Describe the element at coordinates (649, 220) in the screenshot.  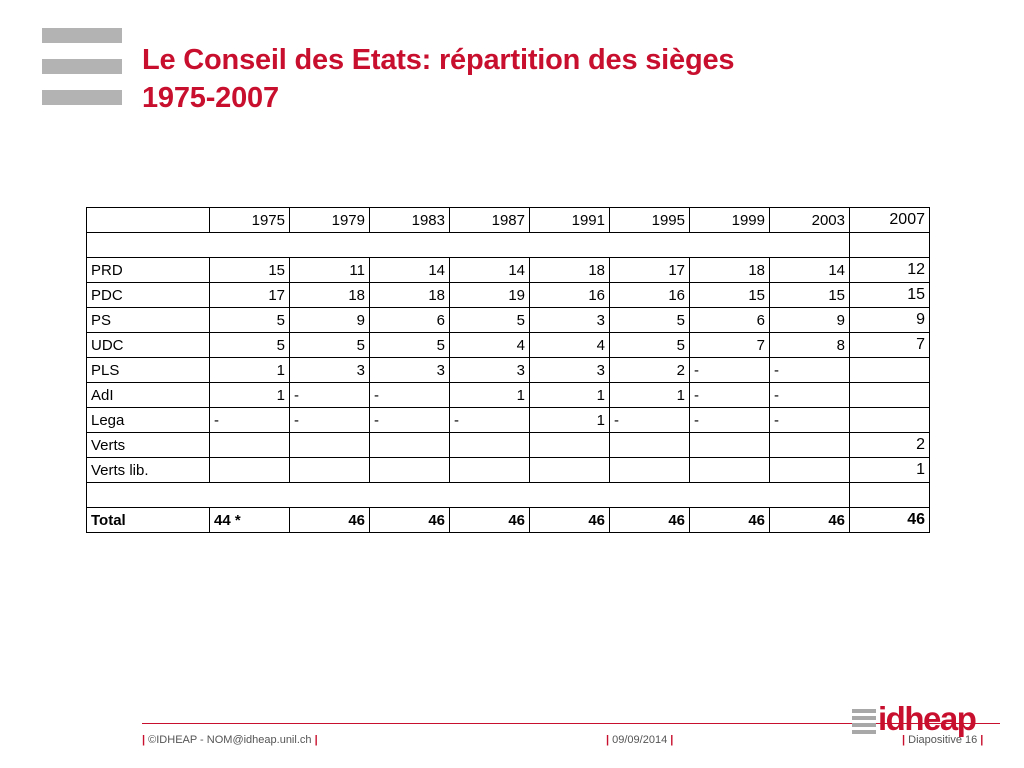
I see `table-header-year: 1995` at that location.